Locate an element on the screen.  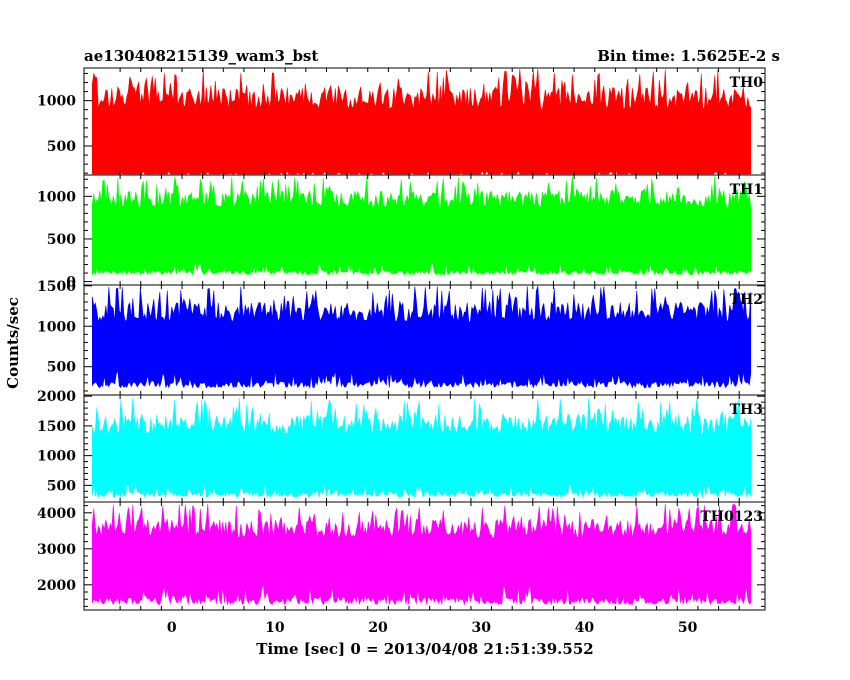
x-tick-label: 0 is located at coordinates (172, 628).